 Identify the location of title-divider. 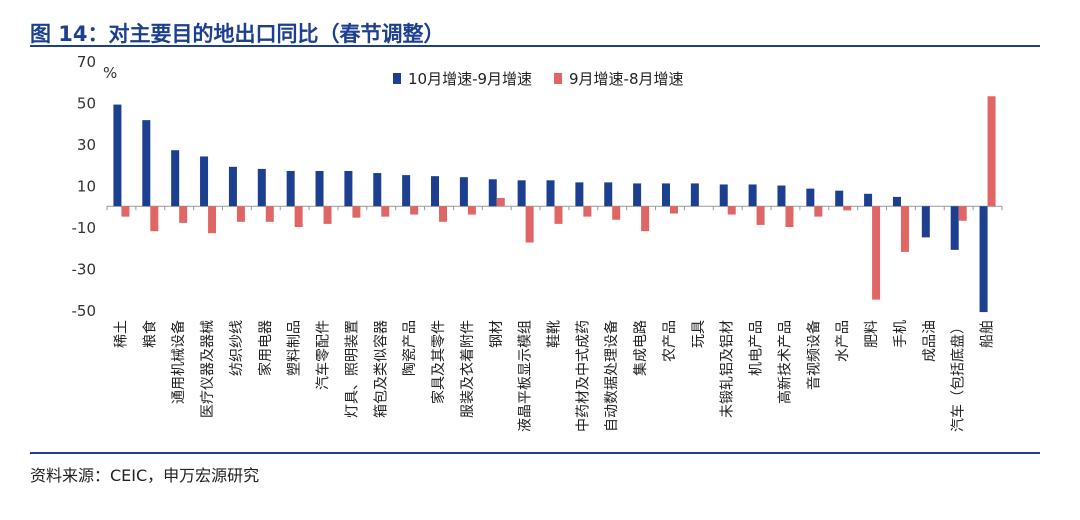
(535, 46).